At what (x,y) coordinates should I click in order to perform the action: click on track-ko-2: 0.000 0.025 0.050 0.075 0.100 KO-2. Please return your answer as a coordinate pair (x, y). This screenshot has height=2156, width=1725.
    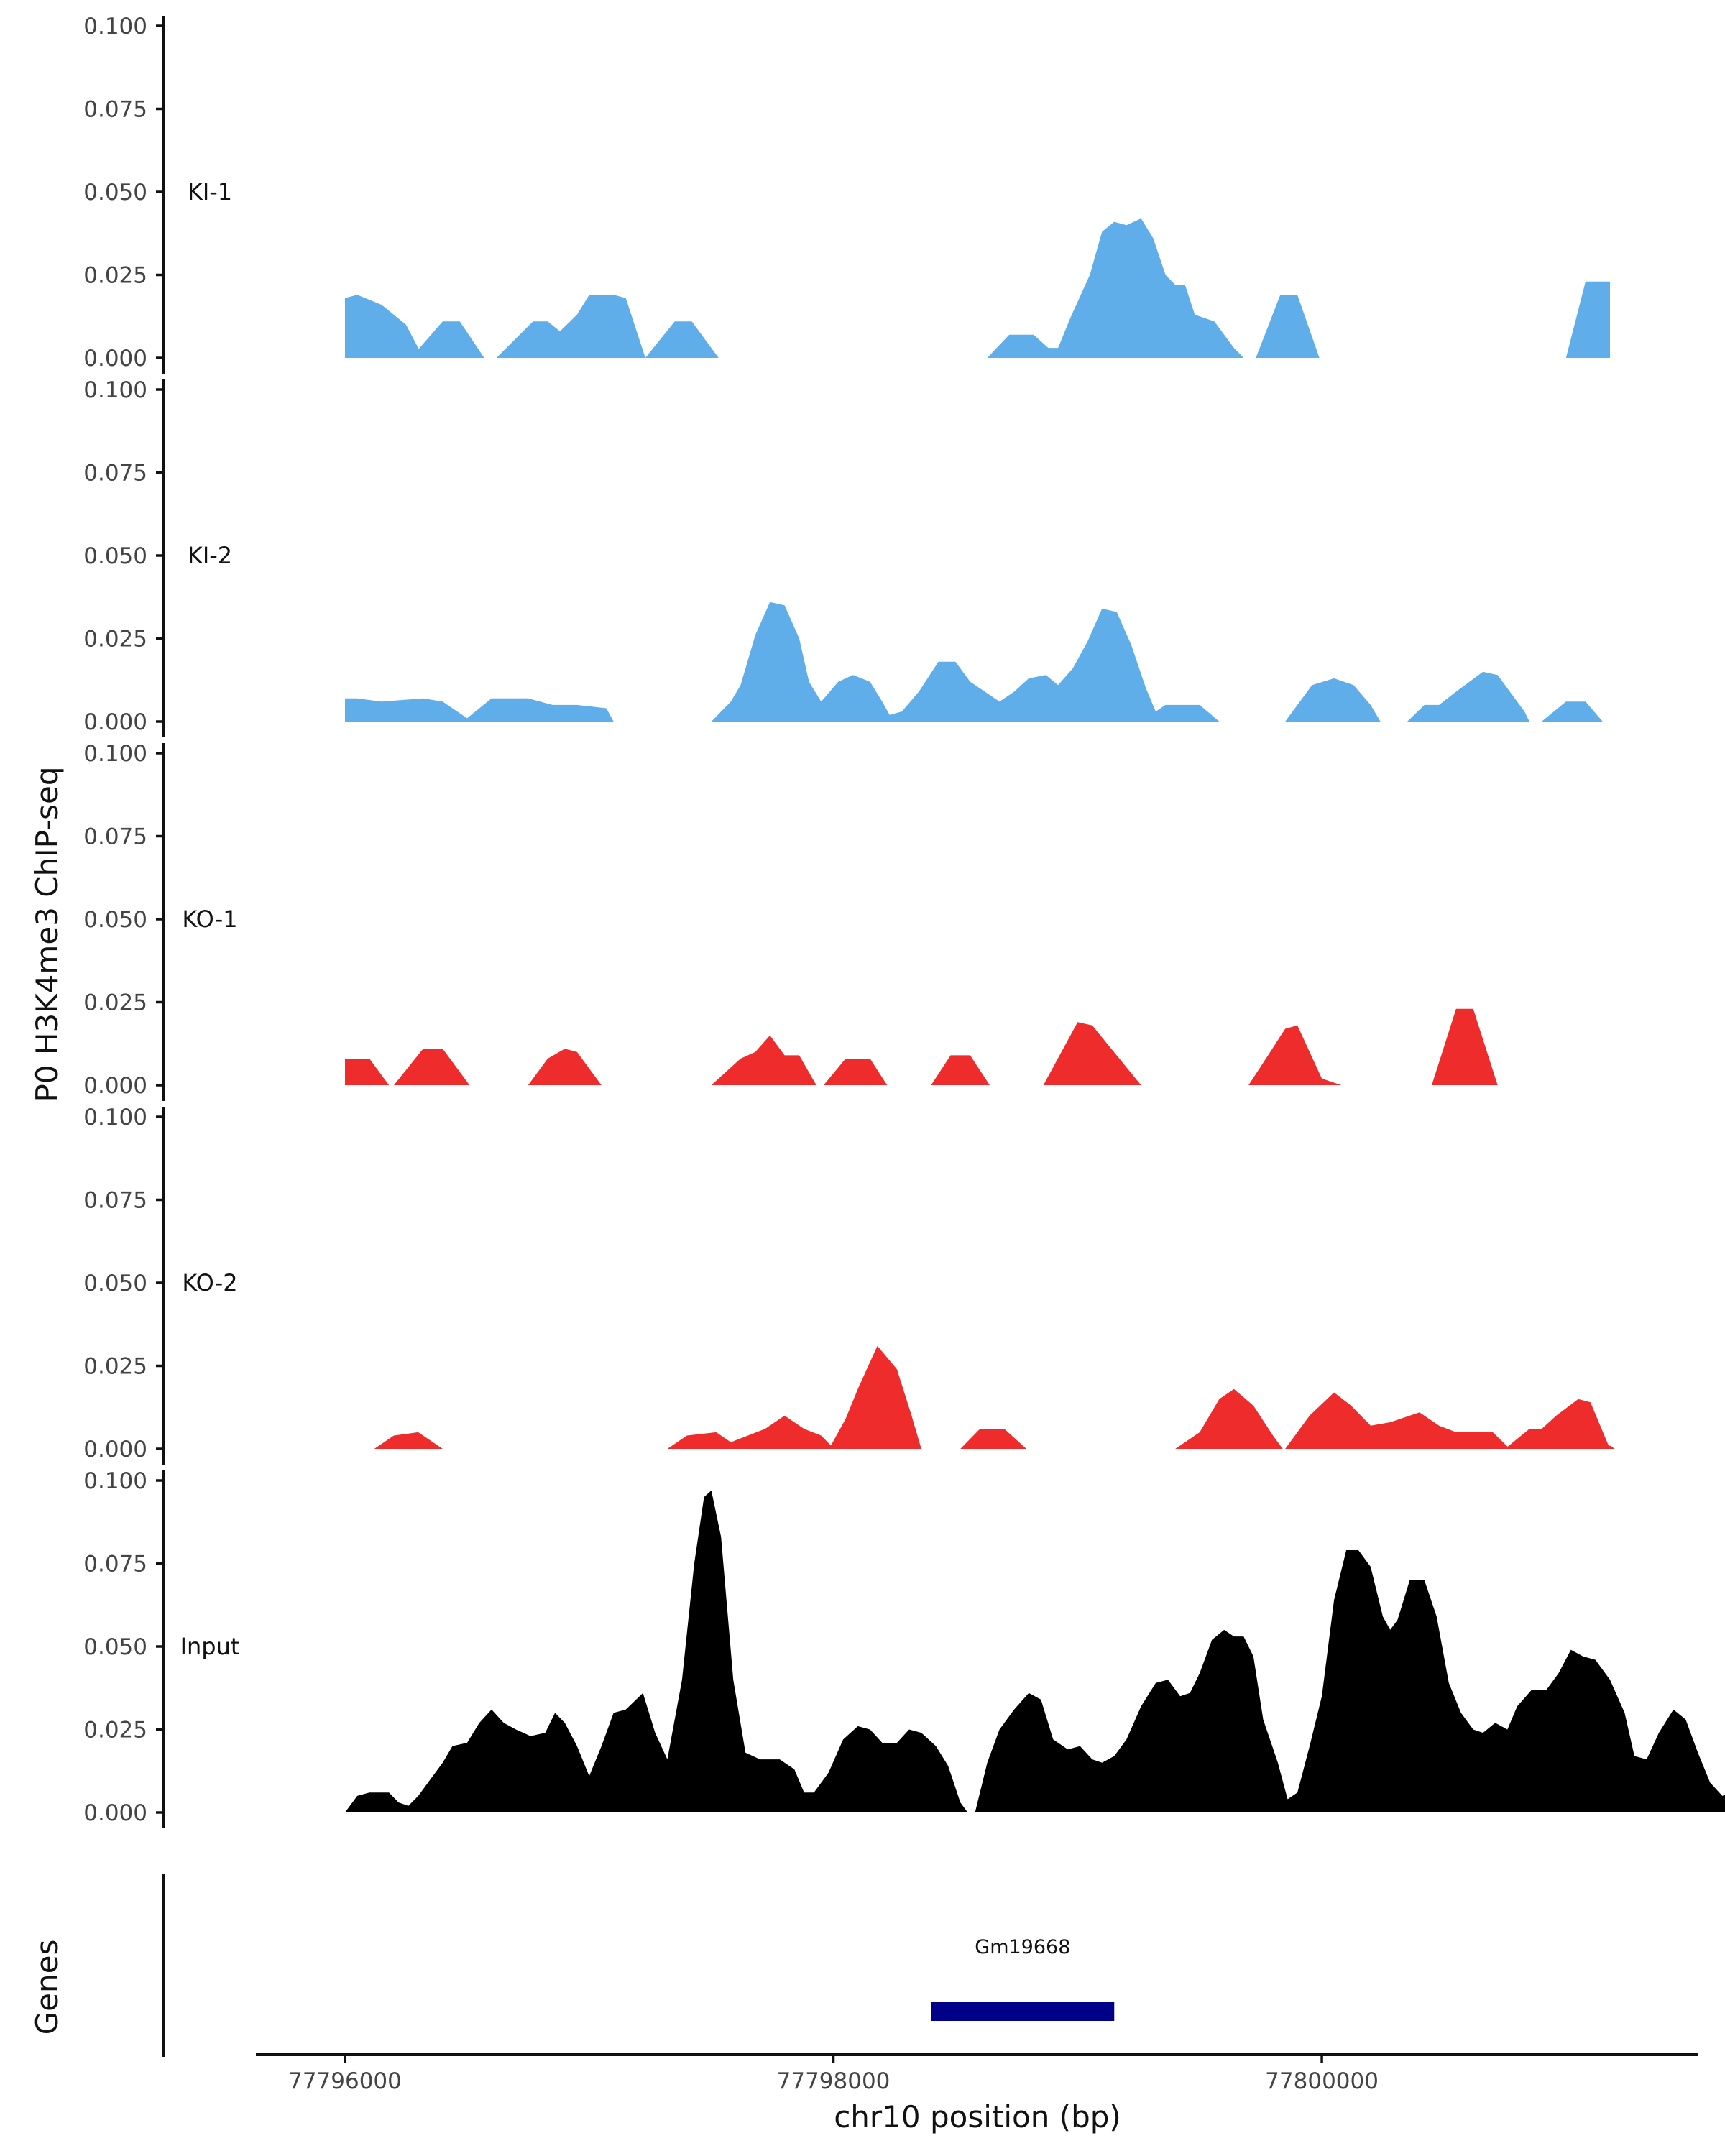
    Looking at the image, I should click on (849, 1285).